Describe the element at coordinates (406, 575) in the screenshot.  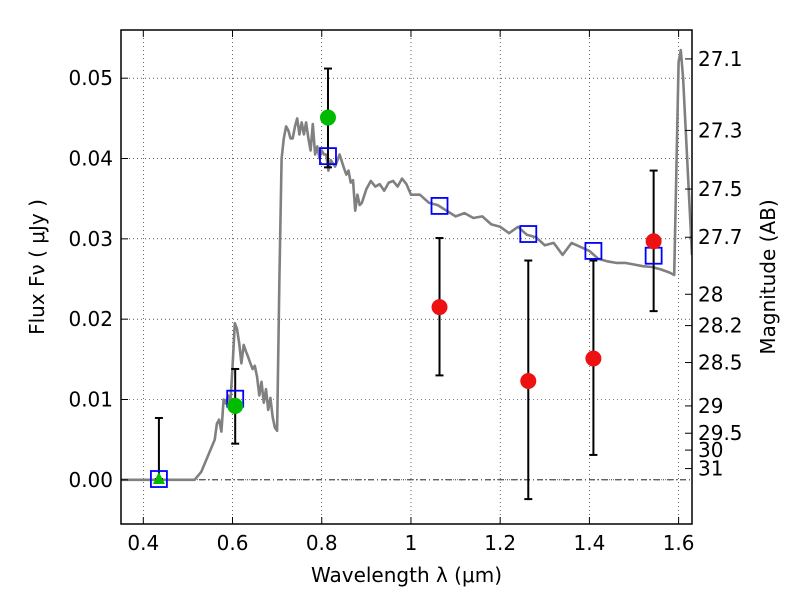
I see `x-axis-label: Wavelength λ (μm)` at that location.